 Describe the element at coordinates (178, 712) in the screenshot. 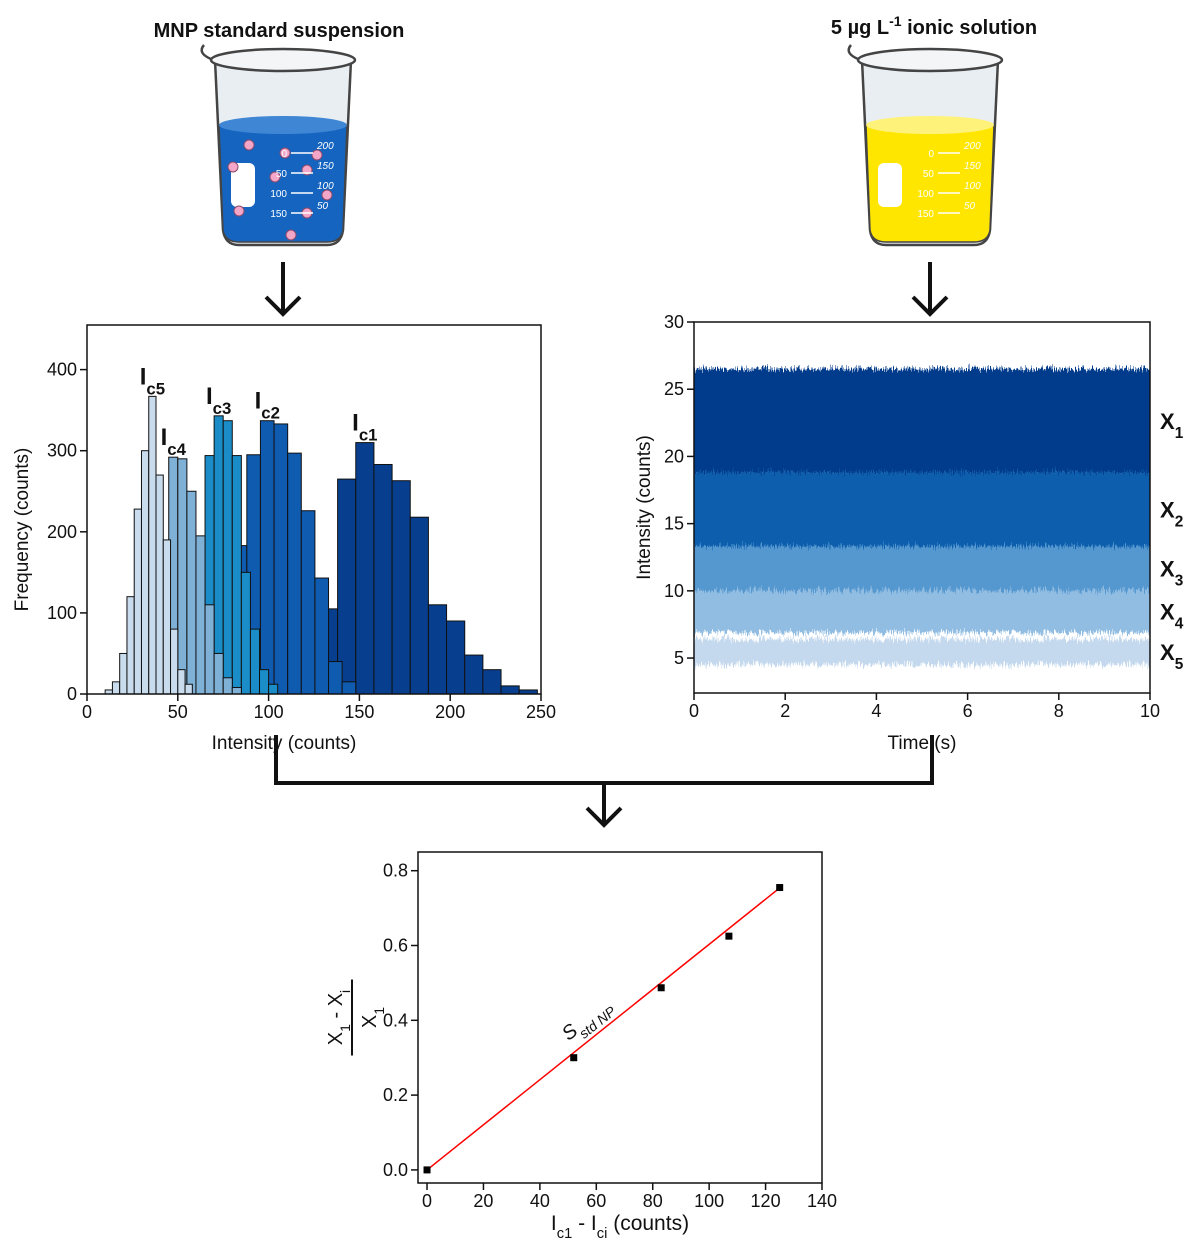

I see `x-tick-label: 50` at that location.